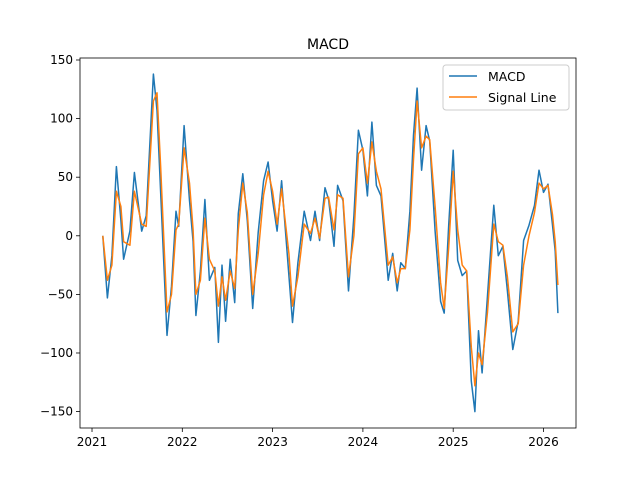  Describe the element at coordinates (272, 442) in the screenshot. I see `x-tick-label: 2023` at that location.